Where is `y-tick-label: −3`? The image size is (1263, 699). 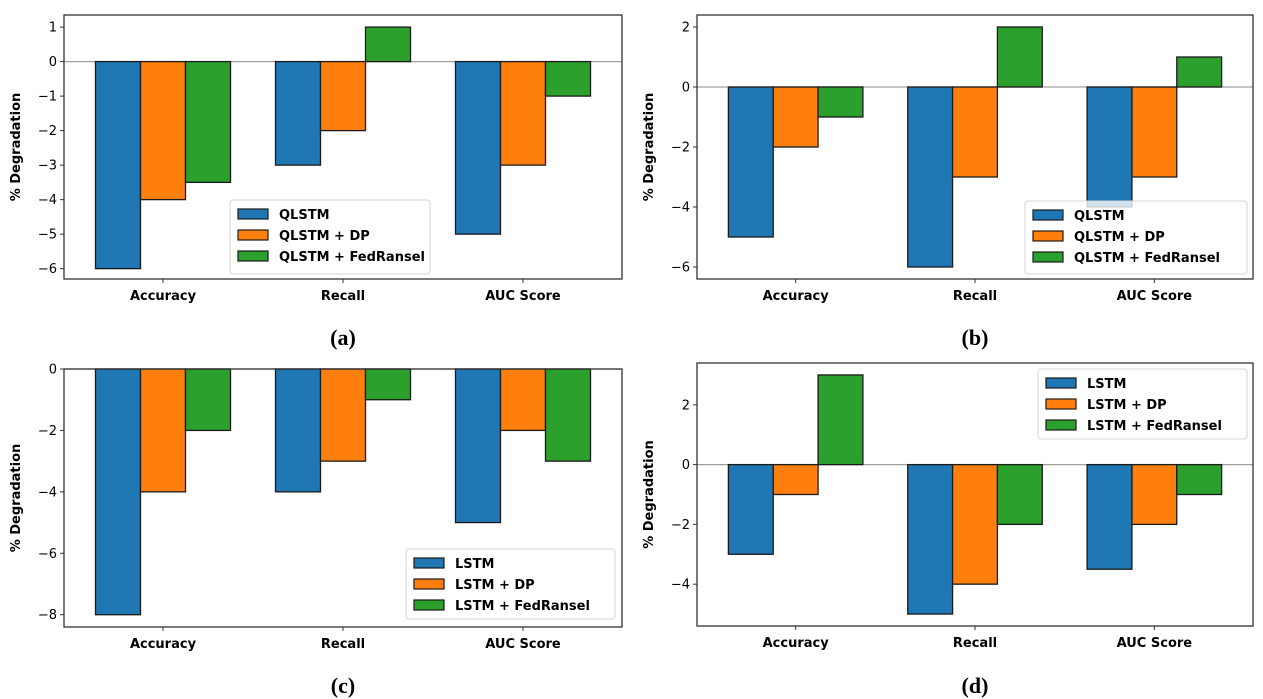 y-tick-label: −3 is located at coordinates (47, 166).